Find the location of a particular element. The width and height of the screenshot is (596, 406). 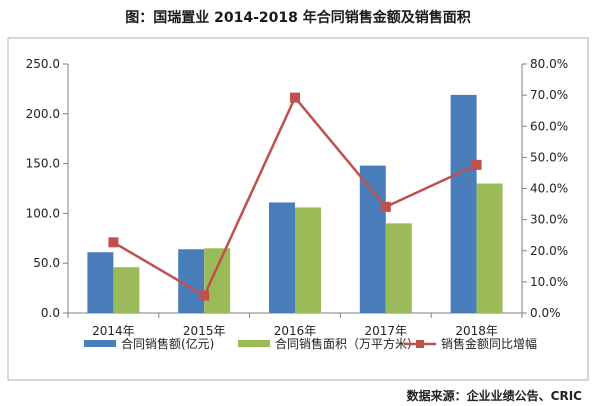

legend-label: 销售金额同比增幅 is located at coordinates (489, 343).